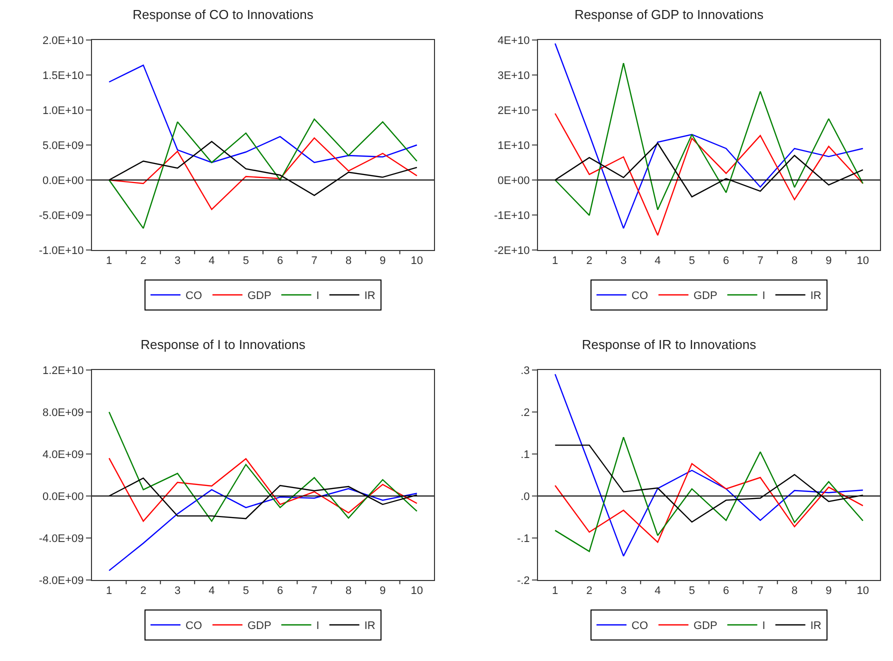 The image size is (893, 661). What do you see at coordinates (514, 76) in the screenshot?
I see `y-tick-label: 3E+10` at bounding box center [514, 76].